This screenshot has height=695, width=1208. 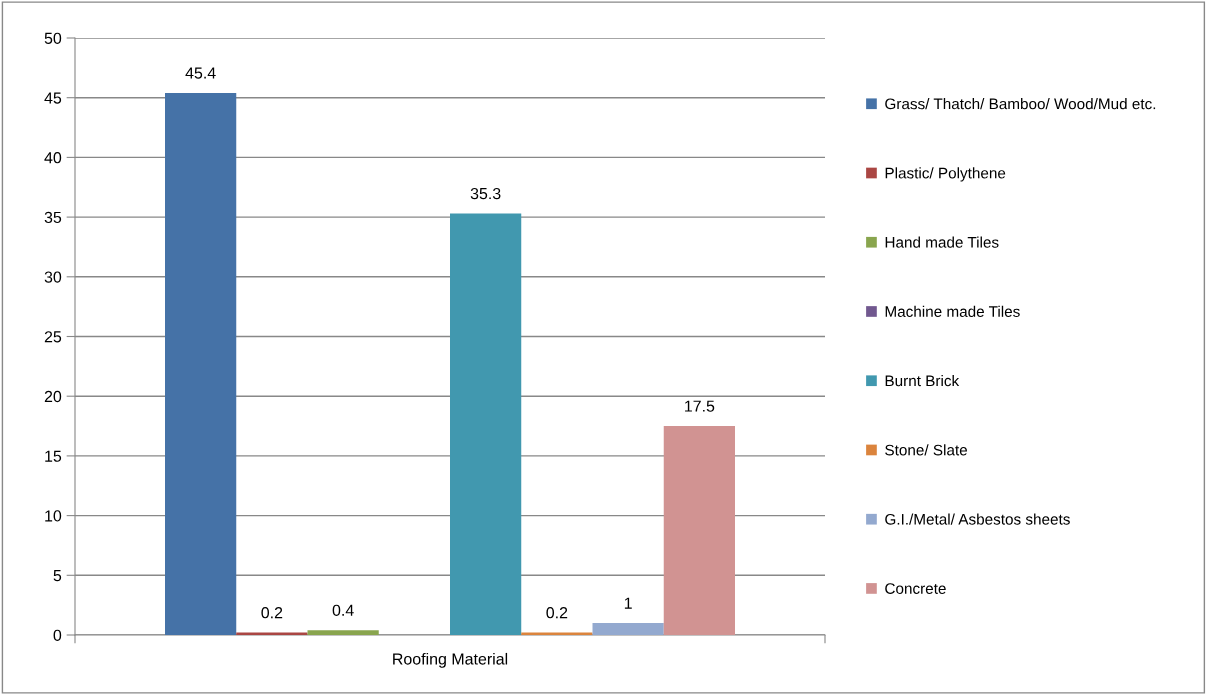 What do you see at coordinates (57, 576) in the screenshot?
I see `y-tick-label: 5` at bounding box center [57, 576].